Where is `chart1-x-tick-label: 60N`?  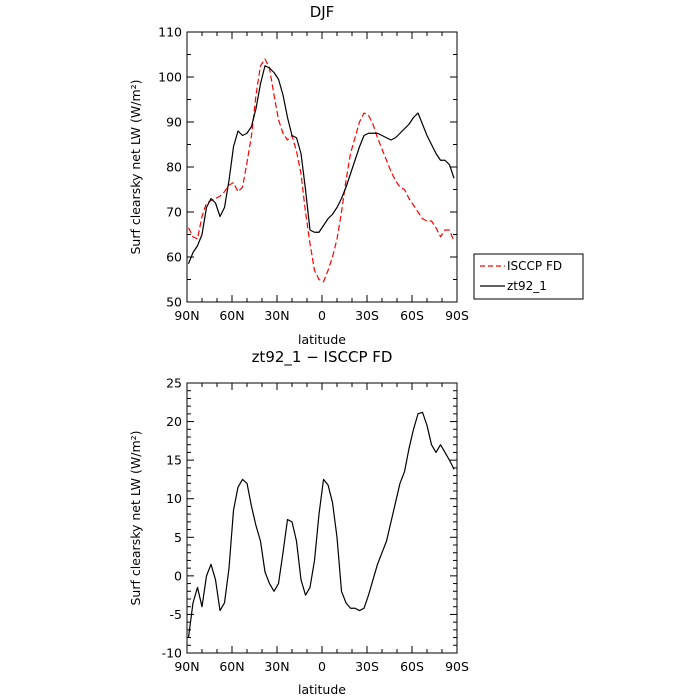 chart1-x-tick-label: 60N is located at coordinates (231, 315).